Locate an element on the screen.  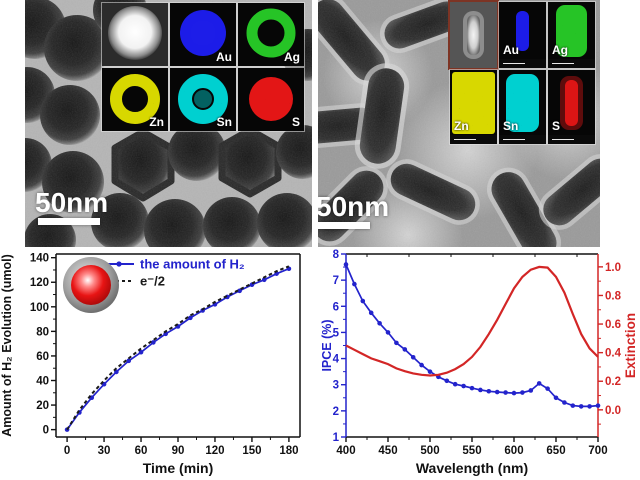
inset-tile-sn-rod: Sn is located at coordinates (522, 107).